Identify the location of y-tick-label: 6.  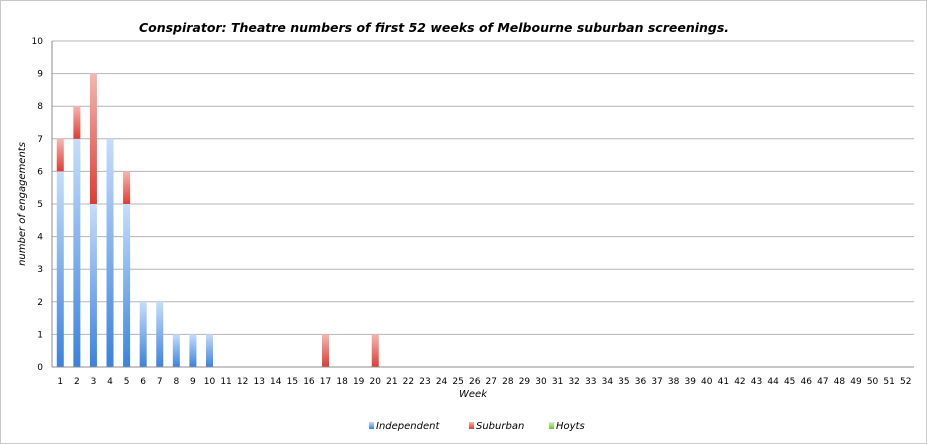
(40, 172).